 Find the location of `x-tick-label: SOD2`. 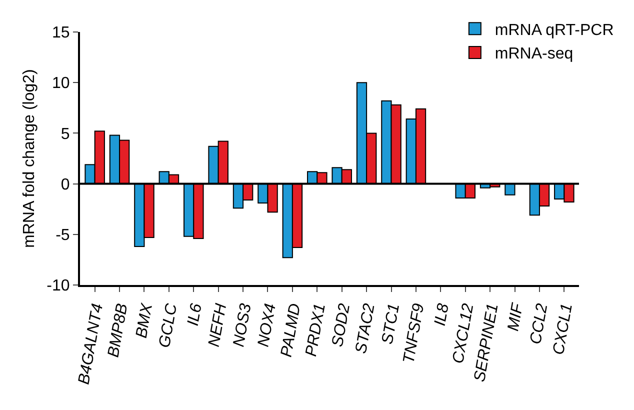

x-tick-label: SOD2 is located at coordinates (341, 325).